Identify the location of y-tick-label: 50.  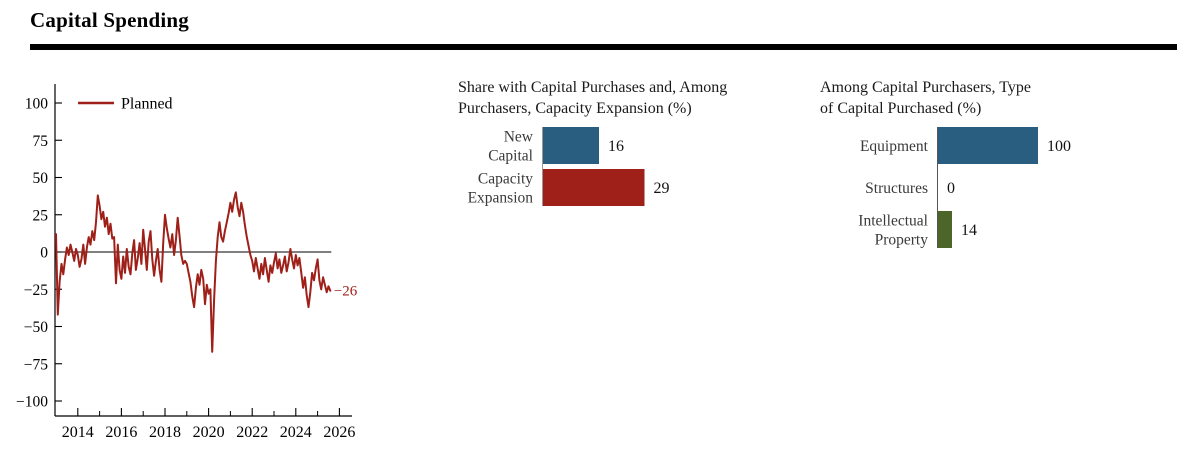
(41, 178).